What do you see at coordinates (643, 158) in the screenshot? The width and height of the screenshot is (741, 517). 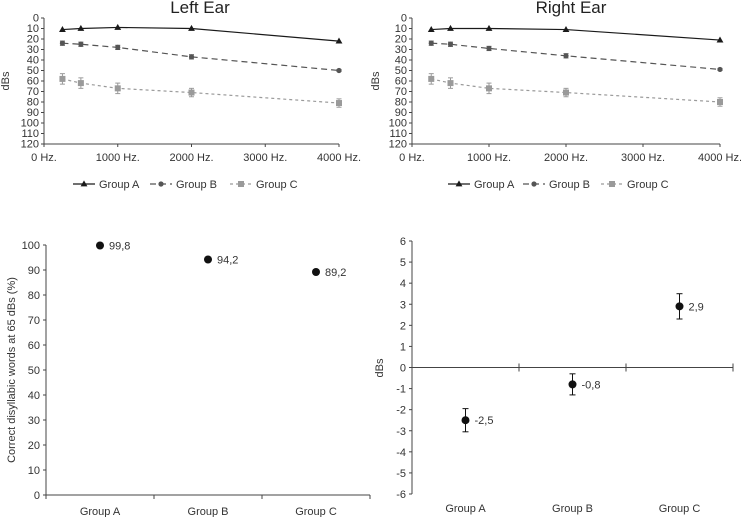 I see `x-tick-label: 3000 Hz.` at bounding box center [643, 158].